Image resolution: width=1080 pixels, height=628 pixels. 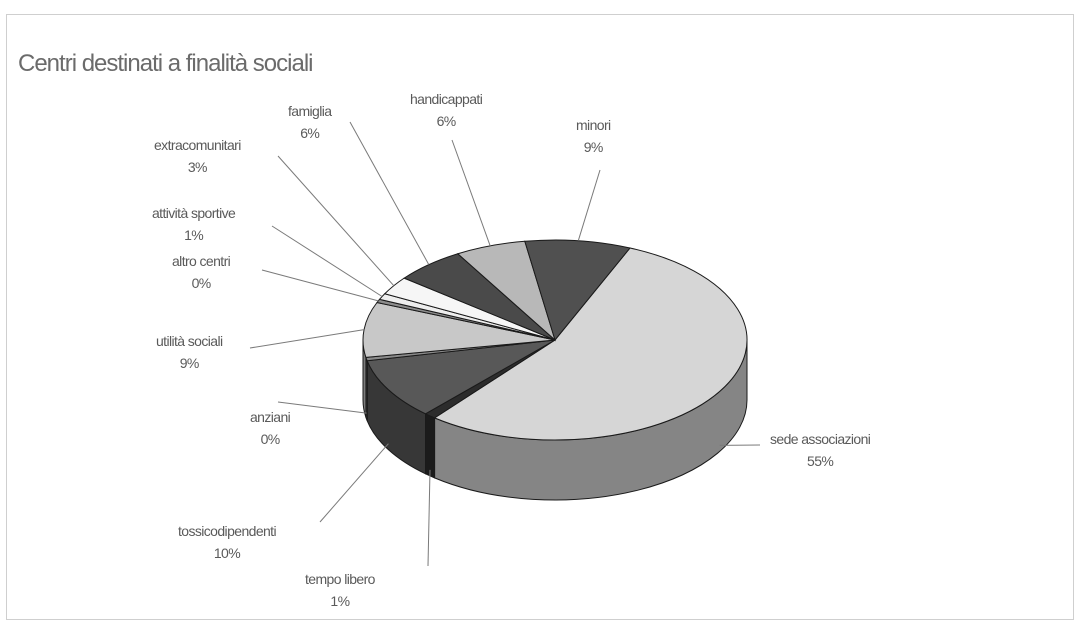 I want to click on label-name: handicappati, so click(x=446, y=99).